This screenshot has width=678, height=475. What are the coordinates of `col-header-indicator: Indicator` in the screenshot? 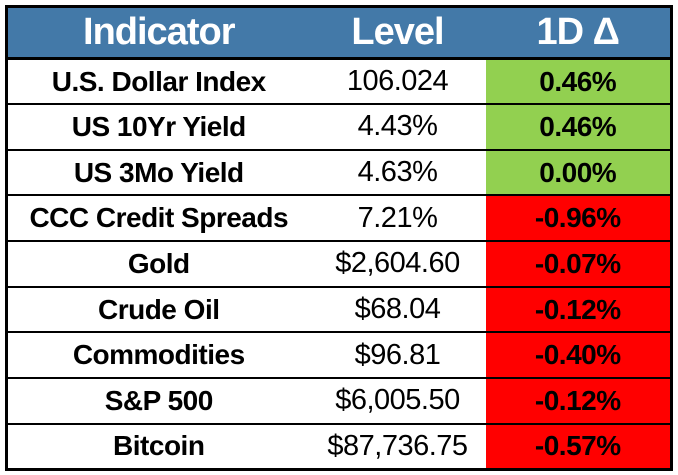 It's located at (158, 33).